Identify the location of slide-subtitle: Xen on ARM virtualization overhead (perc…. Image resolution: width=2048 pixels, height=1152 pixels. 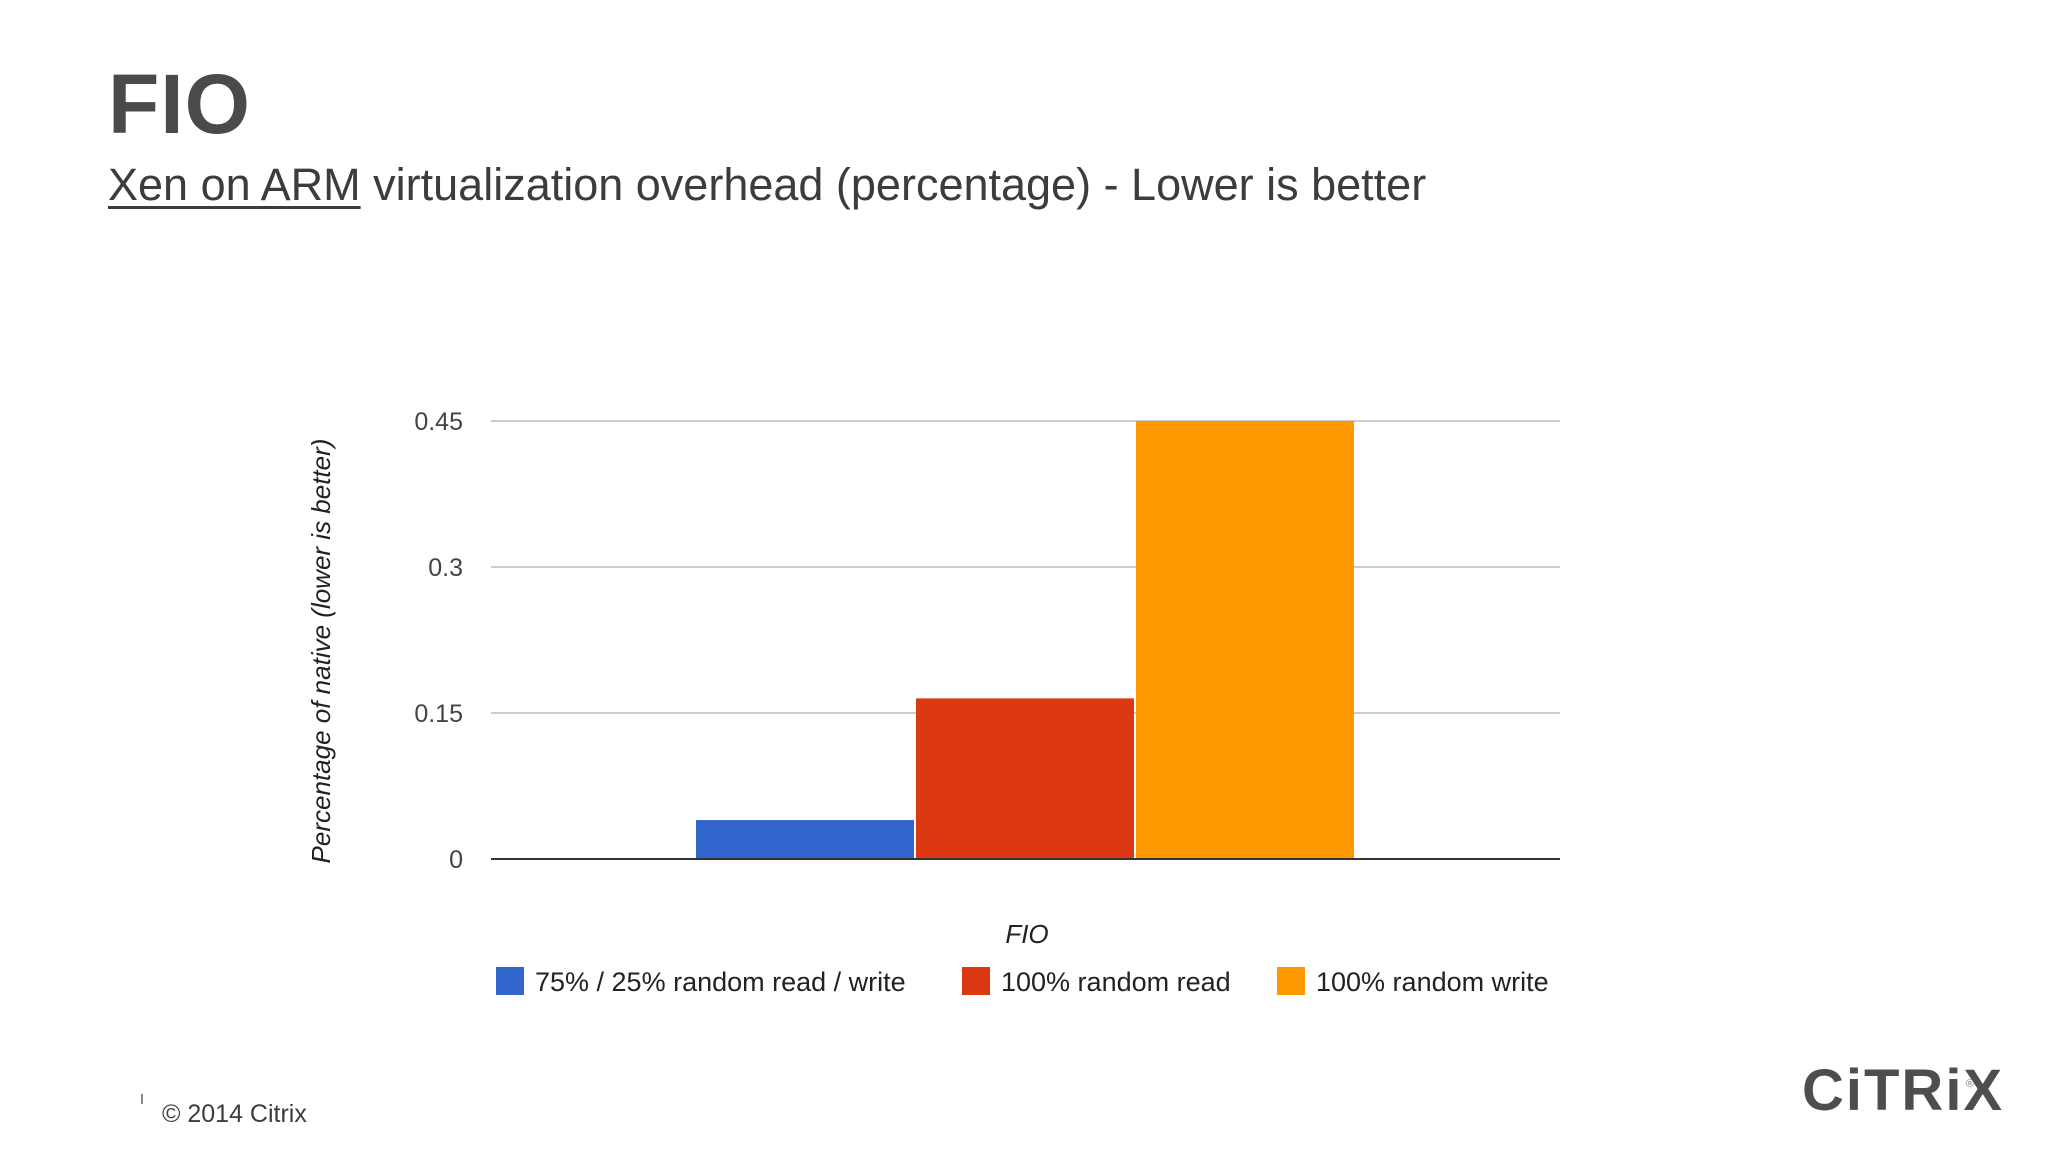
(767, 185).